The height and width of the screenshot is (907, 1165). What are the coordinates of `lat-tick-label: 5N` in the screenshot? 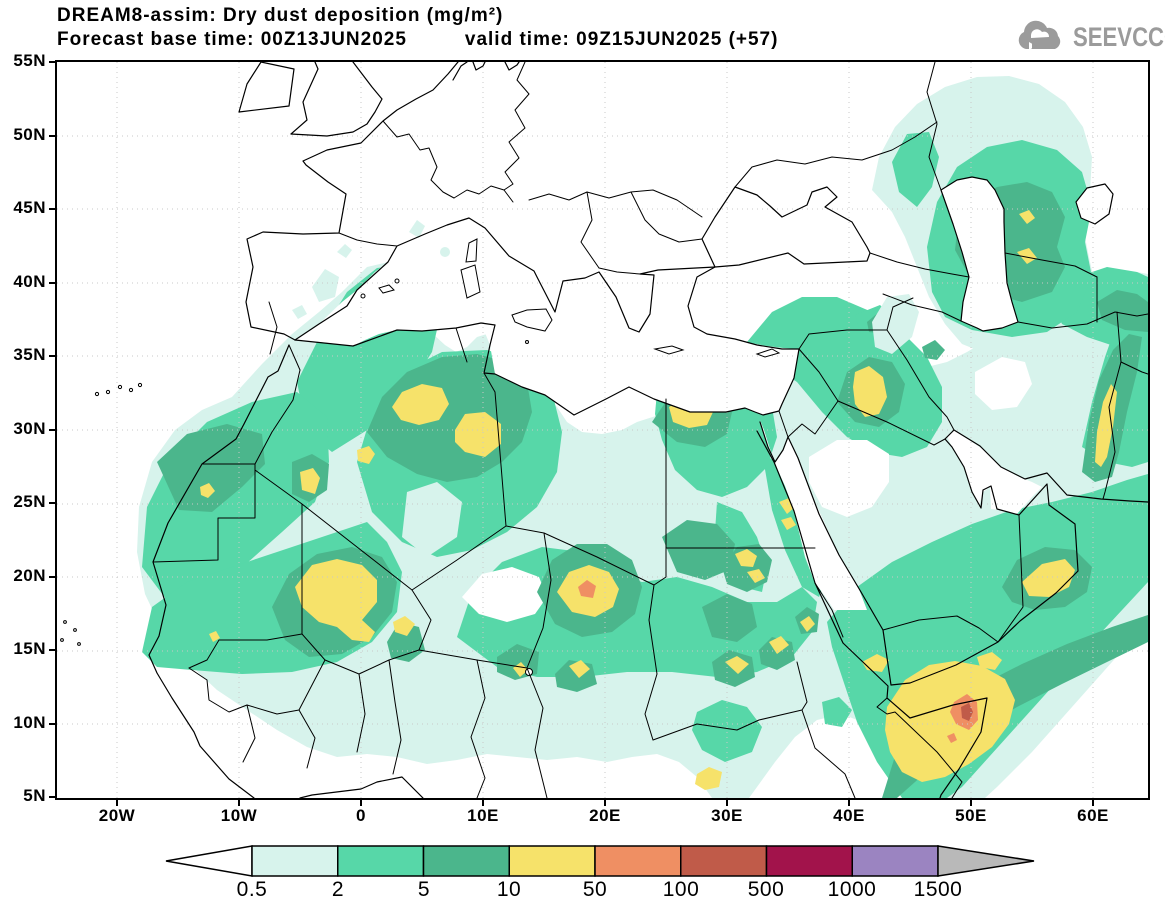 It's located at (34, 795).